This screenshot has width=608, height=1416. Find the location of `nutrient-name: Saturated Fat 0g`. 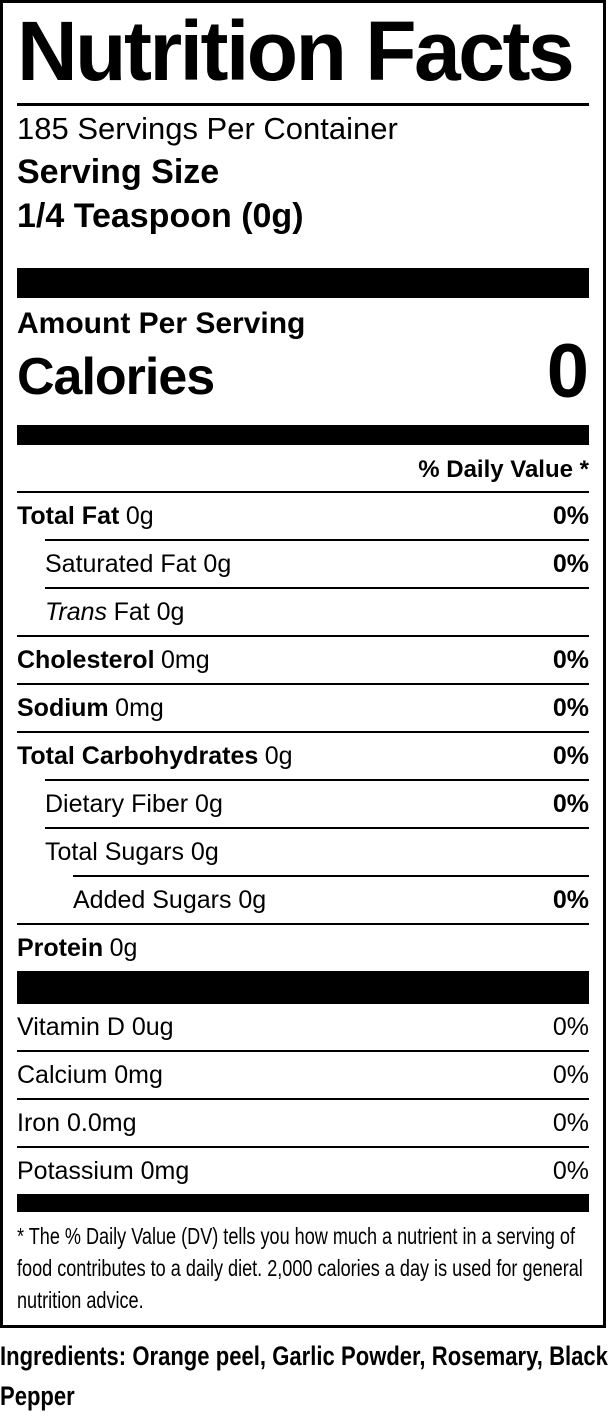

nutrient-name: Saturated Fat 0g is located at coordinates (138, 563).